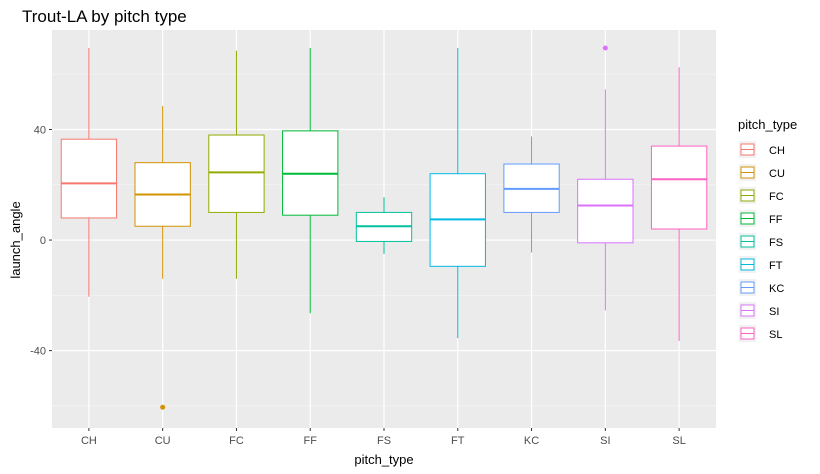  What do you see at coordinates (457, 193) in the screenshot?
I see `box-ft` at bounding box center [457, 193].